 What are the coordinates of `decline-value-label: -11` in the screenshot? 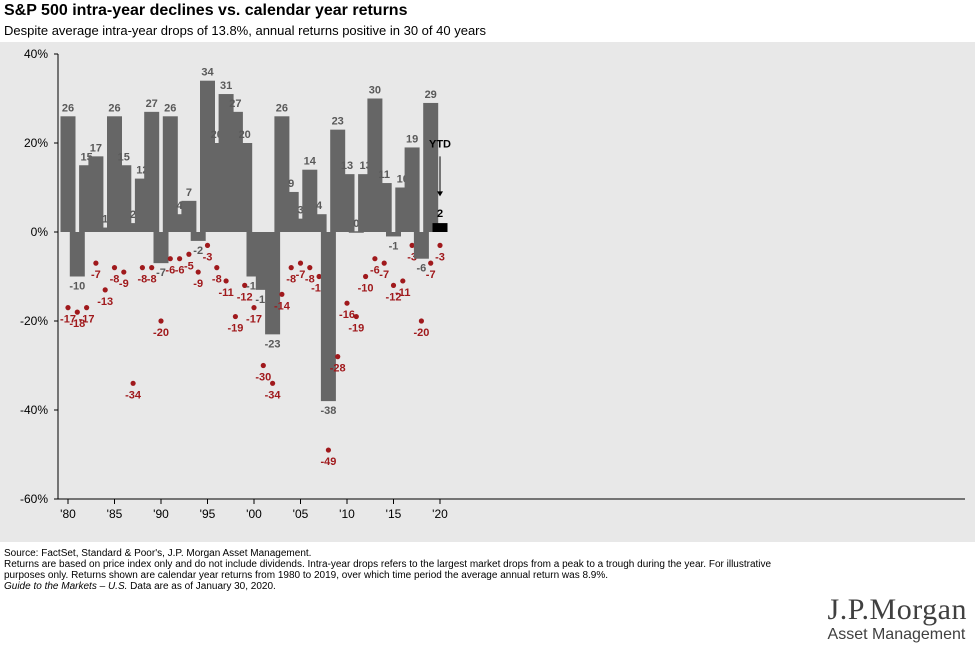 It's located at (402, 293).